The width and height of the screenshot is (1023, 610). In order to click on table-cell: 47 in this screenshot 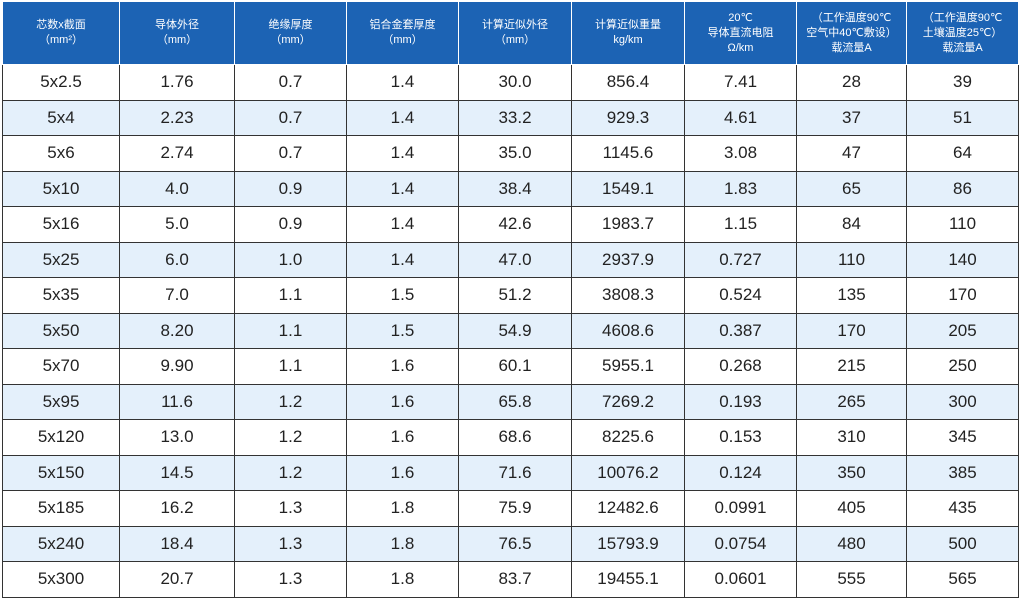, I will do `click(851, 153)`.